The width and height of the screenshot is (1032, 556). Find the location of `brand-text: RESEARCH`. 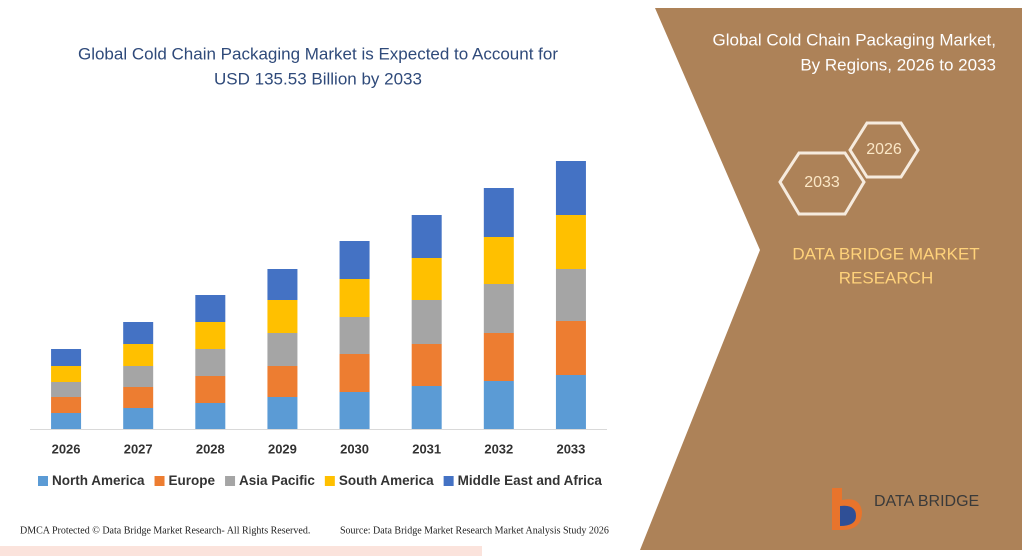

brand-text: RESEARCH is located at coordinates (886, 277).